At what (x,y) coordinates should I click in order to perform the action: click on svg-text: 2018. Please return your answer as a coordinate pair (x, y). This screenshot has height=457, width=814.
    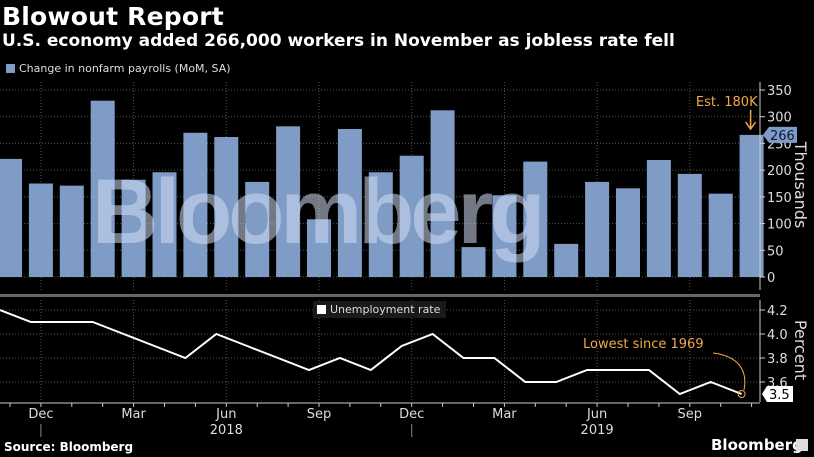
    Looking at the image, I should click on (226, 430).